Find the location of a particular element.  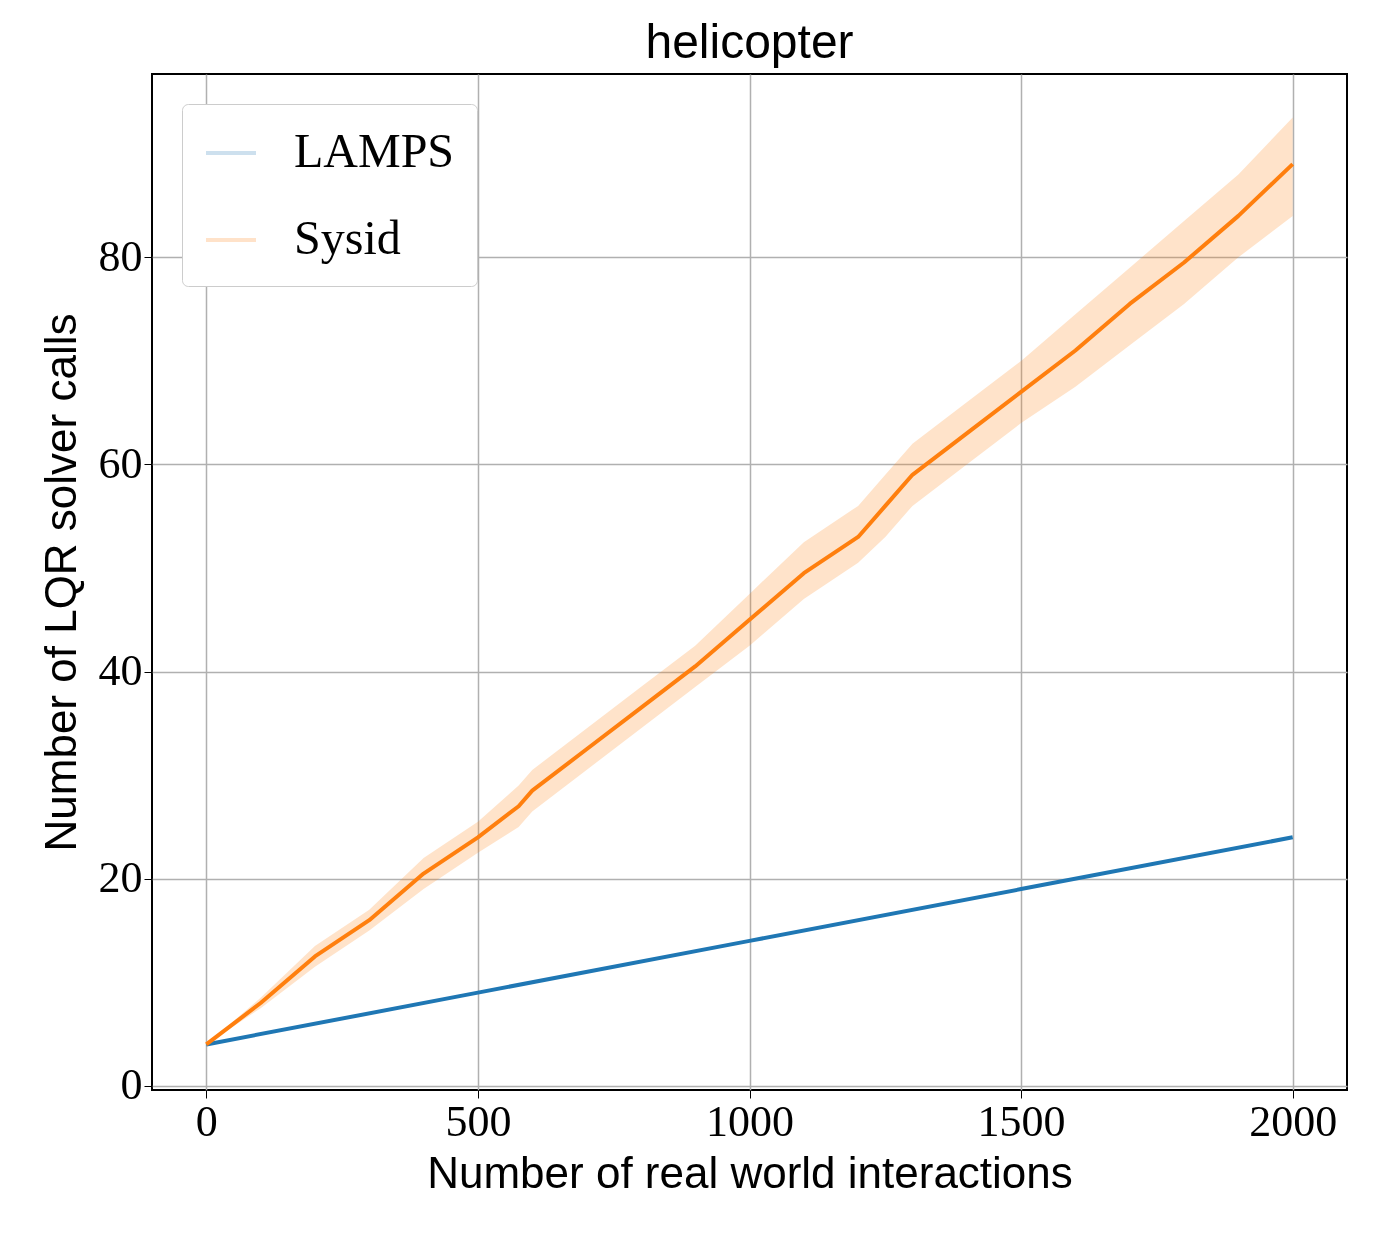

y-tick-label: 80 is located at coordinates (120, 256).